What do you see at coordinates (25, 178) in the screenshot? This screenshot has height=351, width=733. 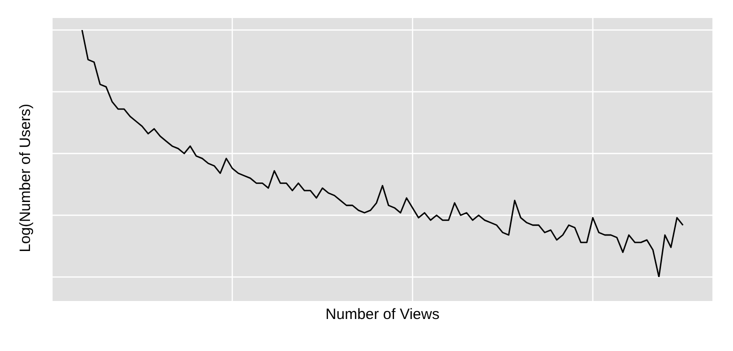 I see `y-axis-title: Log(Number of Users)` at bounding box center [25, 178].